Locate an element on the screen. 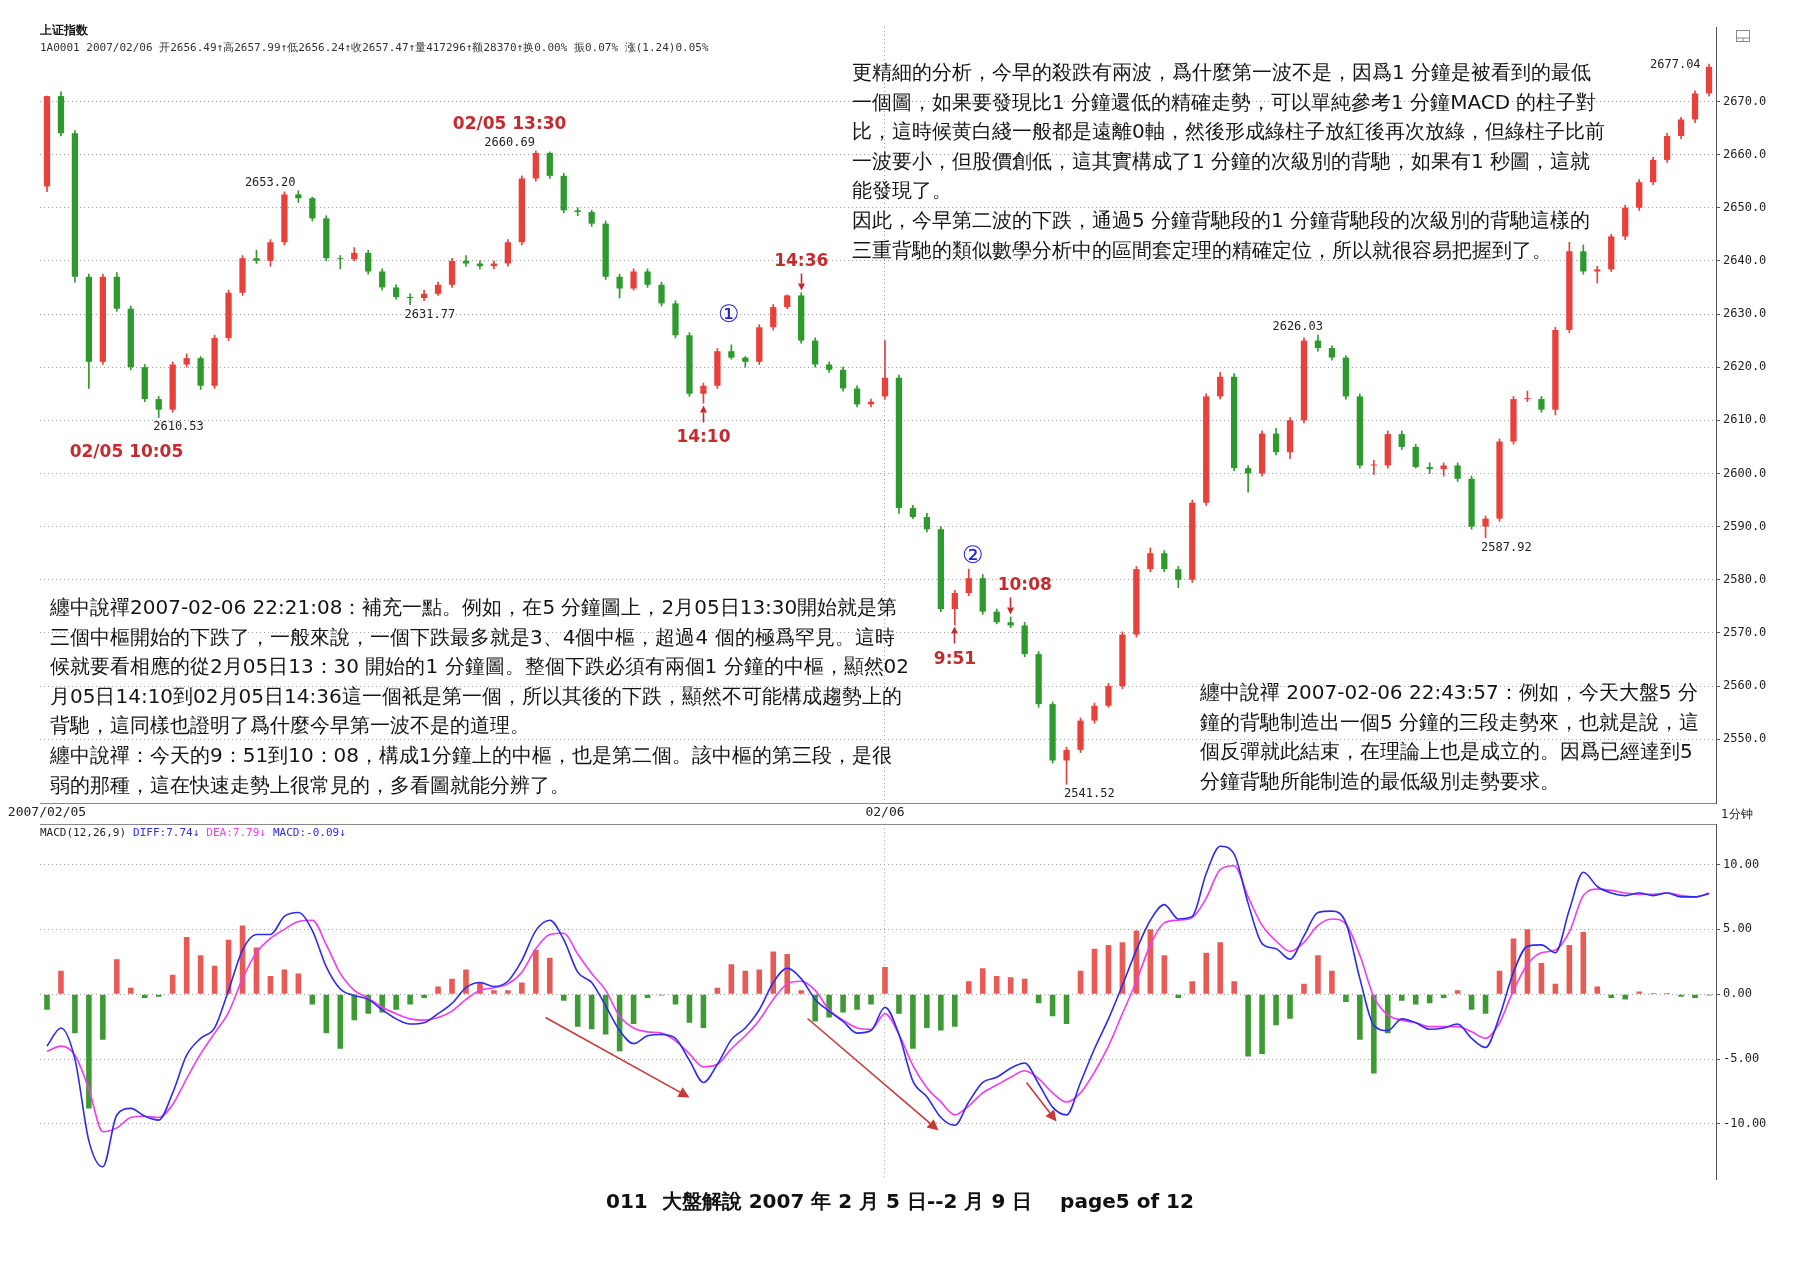 This screenshot has width=1800, height=1262. annotation: 纏中說禪 2007-02-06 22:43:57：例如，今天大盤5 分鐘的背馳制造出一個5 分鐘的三段走勢來，也就是說，這個反彈就此結束，在理論上也是成立的。因爲已經達到5 分鐘背馳所能制造的最低級別走勢要求。 is located at coordinates (1450, 737).